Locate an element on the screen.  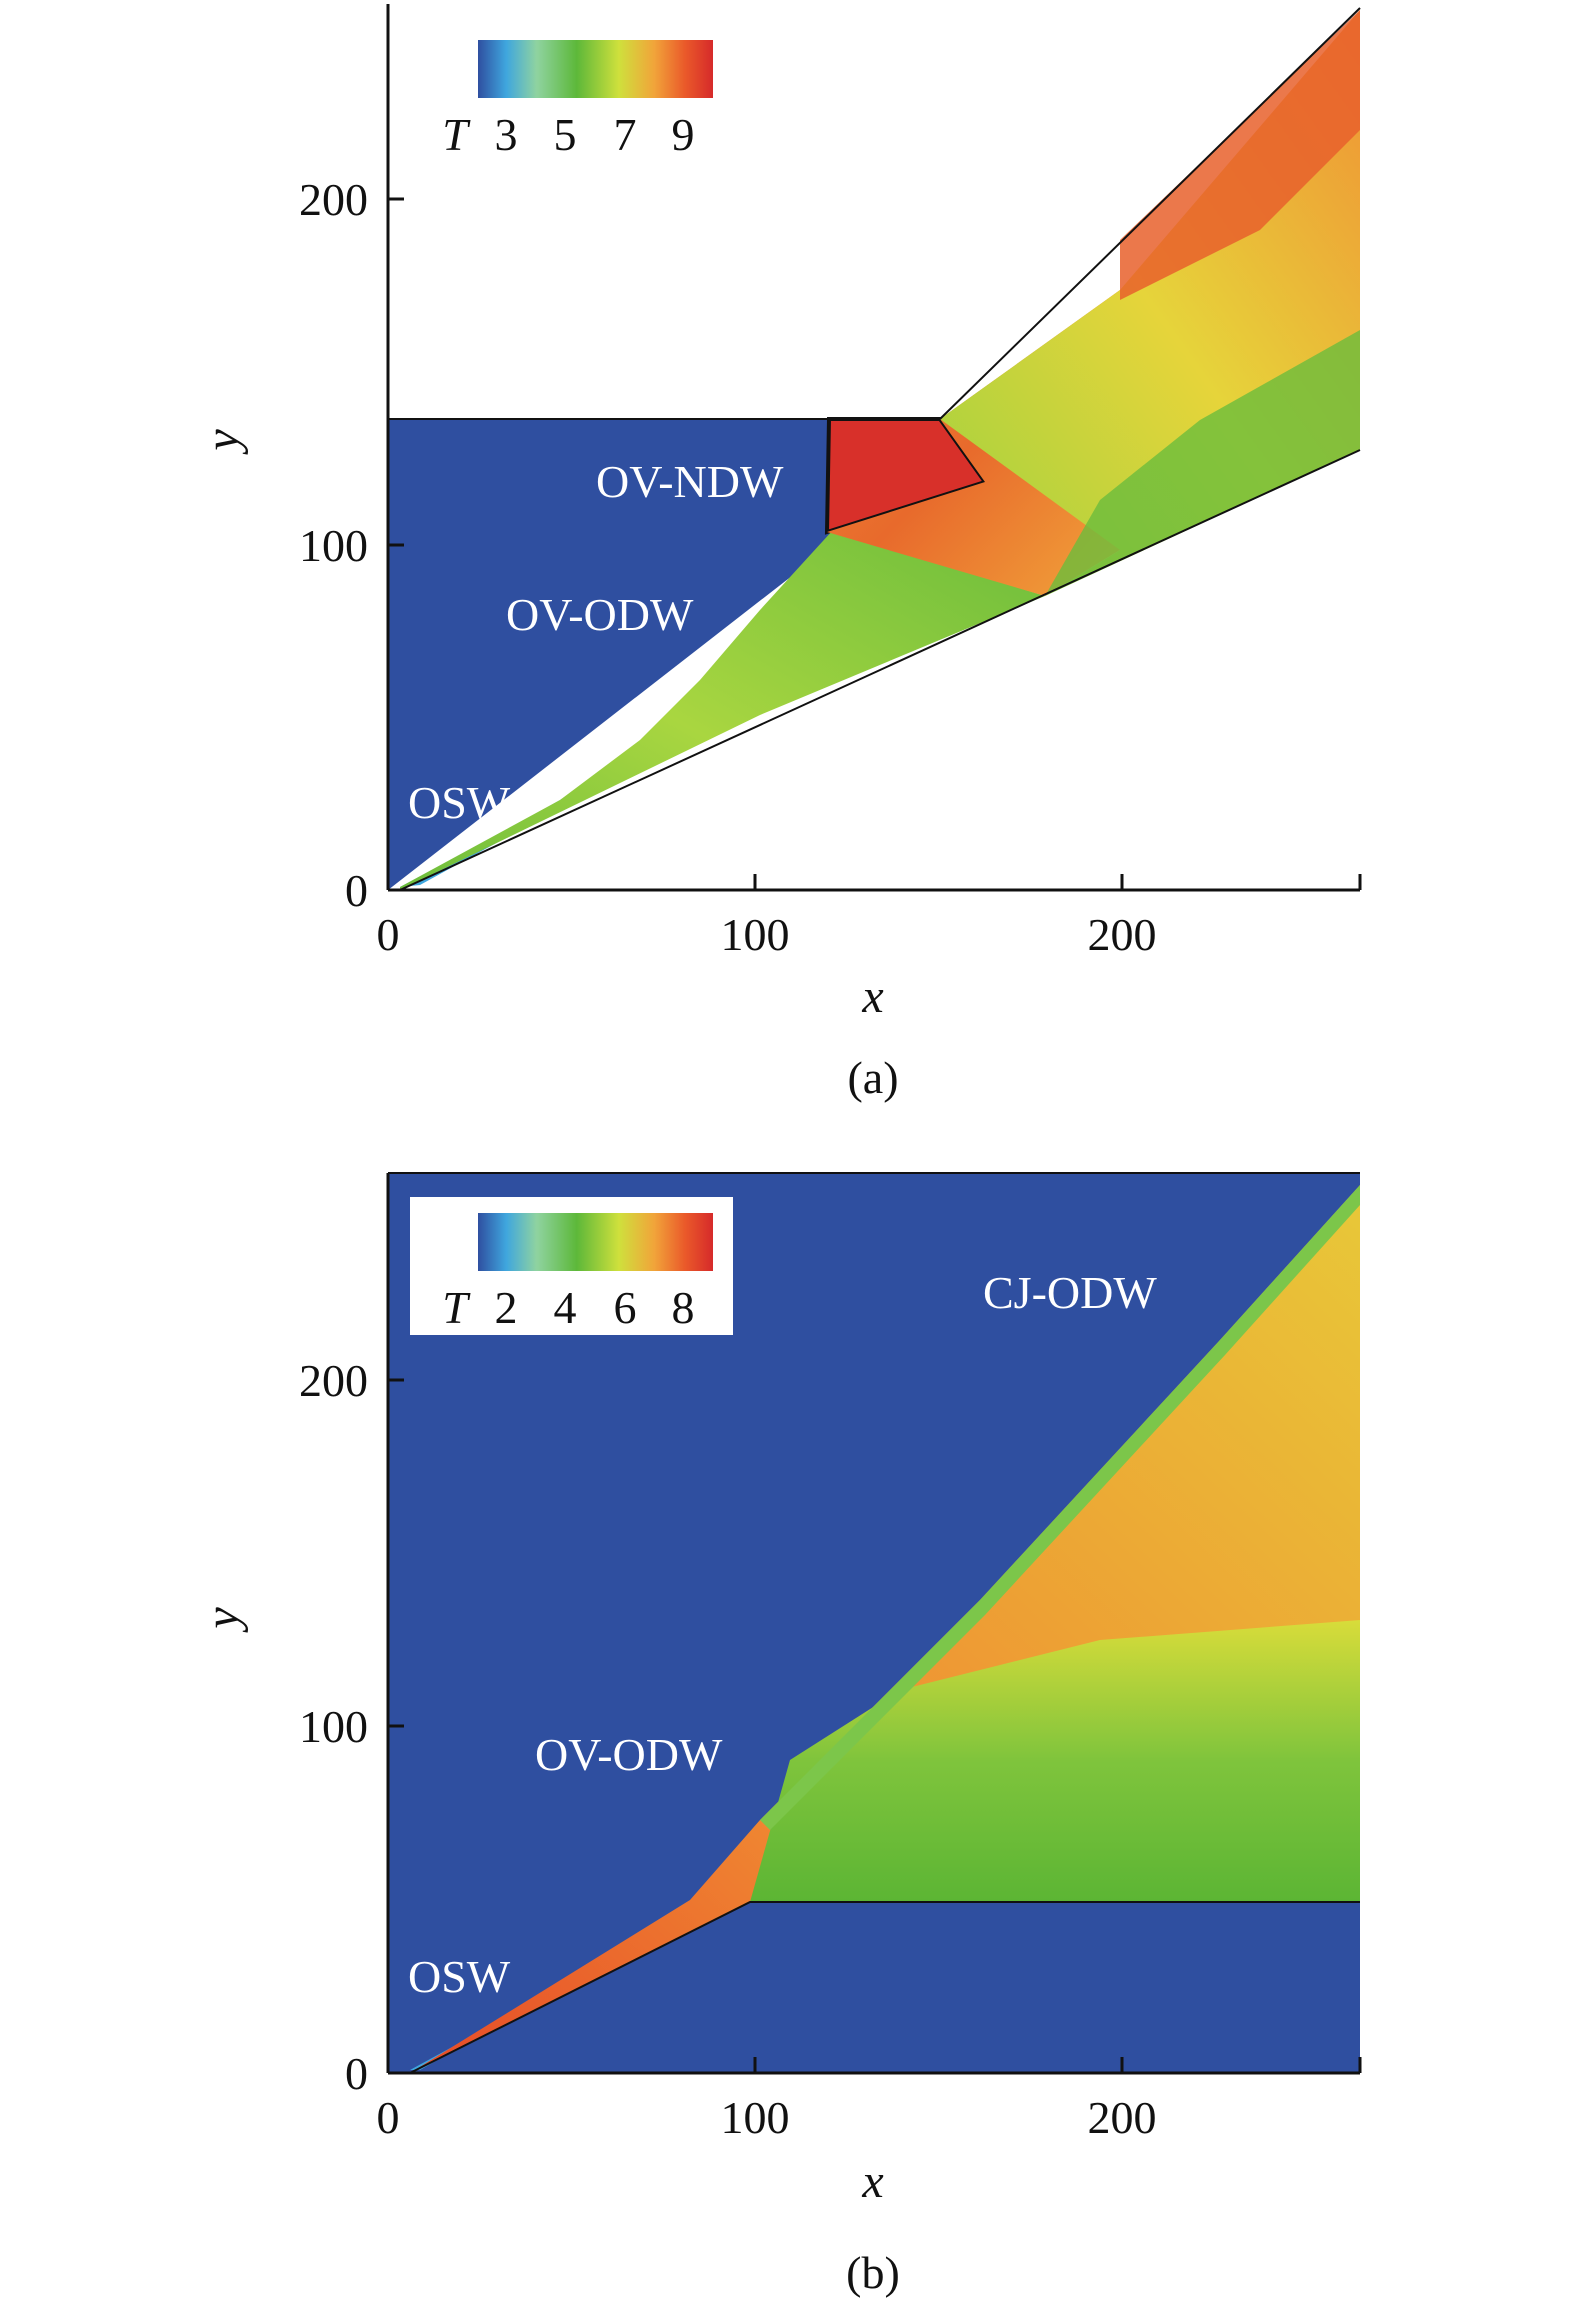
colorbar-tick-3: 3 is located at coordinates (506, 134).